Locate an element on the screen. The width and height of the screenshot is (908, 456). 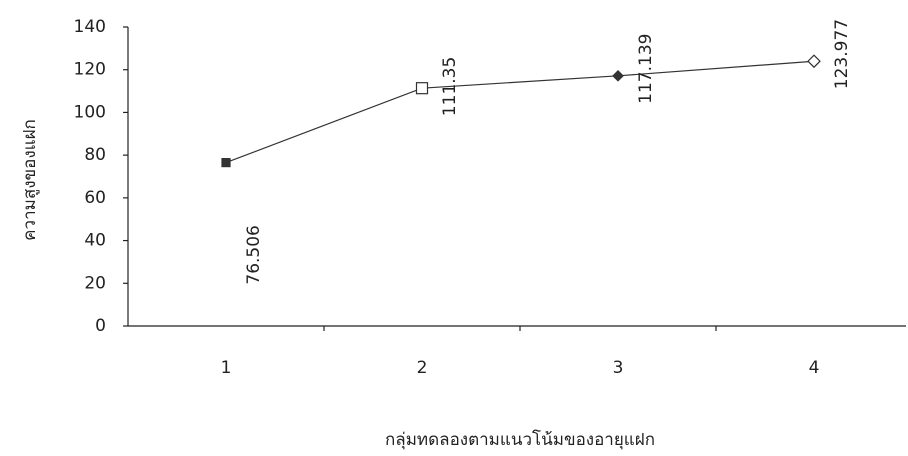
line is located at coordinates (520, 112).